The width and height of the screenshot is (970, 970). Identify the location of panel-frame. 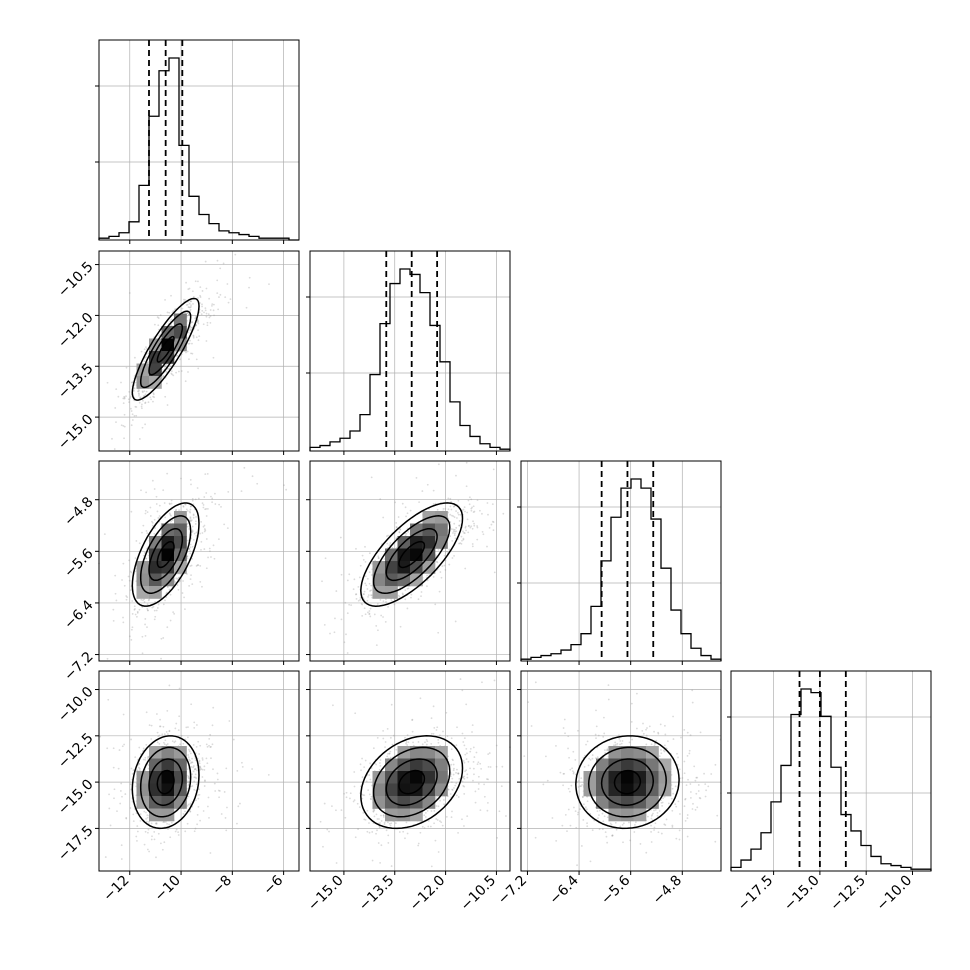
(410, 561).